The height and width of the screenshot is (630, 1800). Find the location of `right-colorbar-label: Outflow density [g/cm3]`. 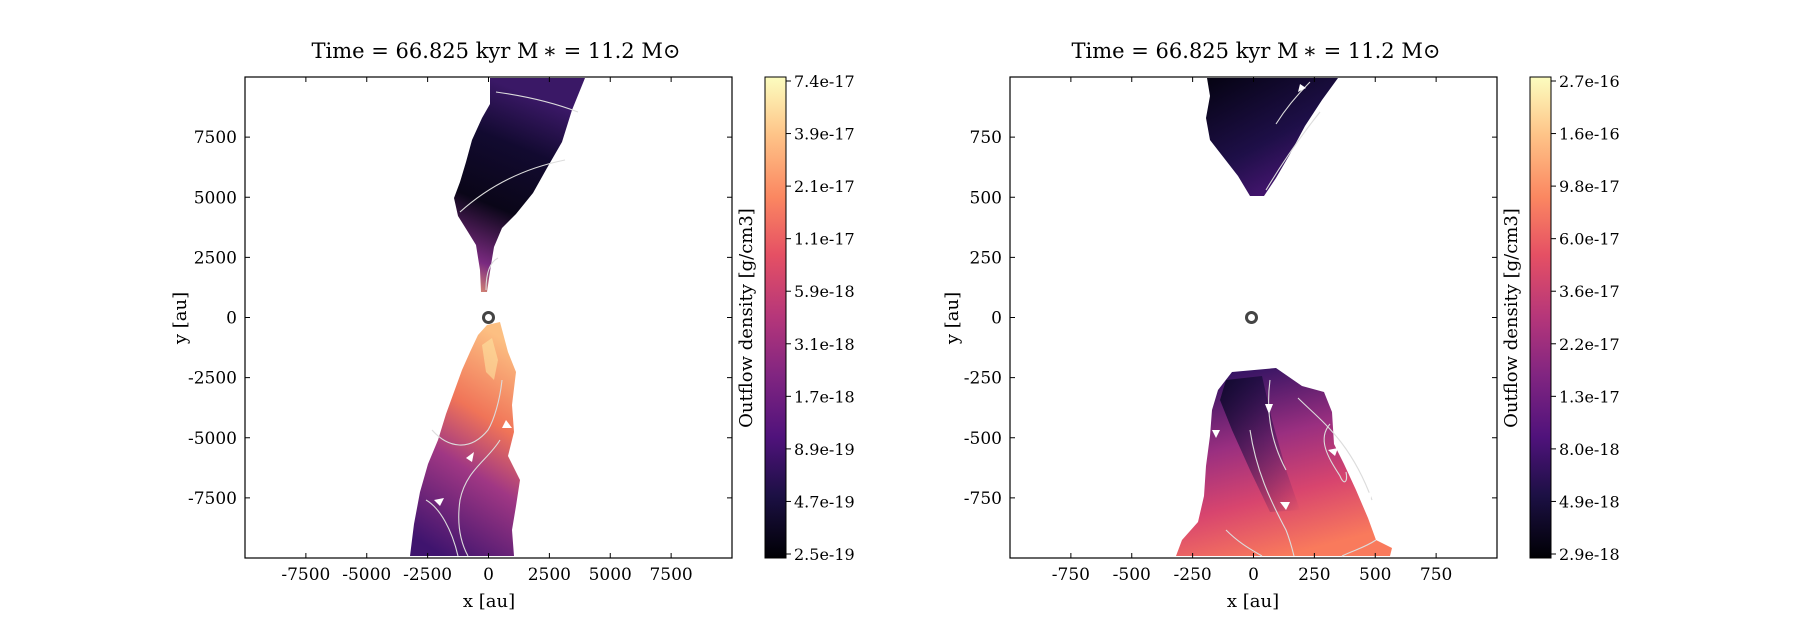

right-colorbar-label: Outflow density [g/cm3] is located at coordinates (1511, 318).